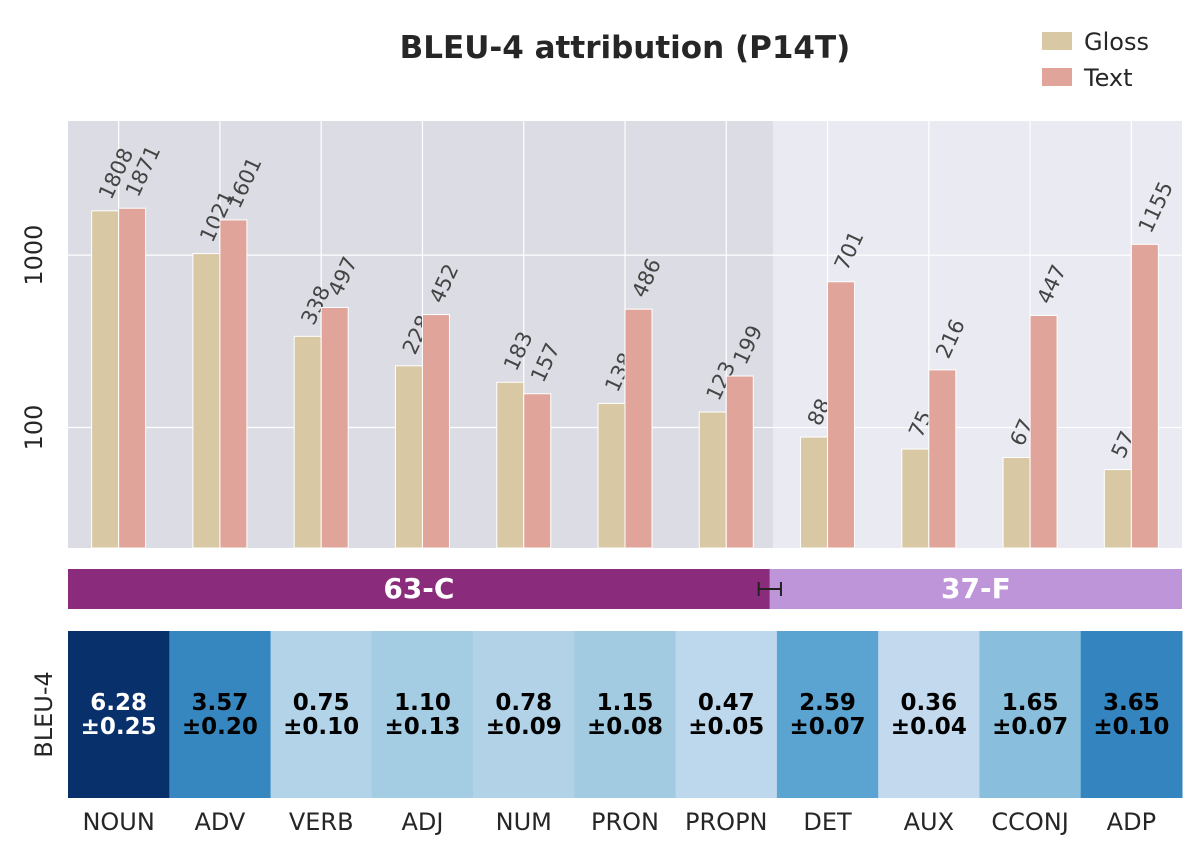 The width and height of the screenshot is (1200, 855). I want to click on x-tick-label-propn: PROPN, so click(726, 822).